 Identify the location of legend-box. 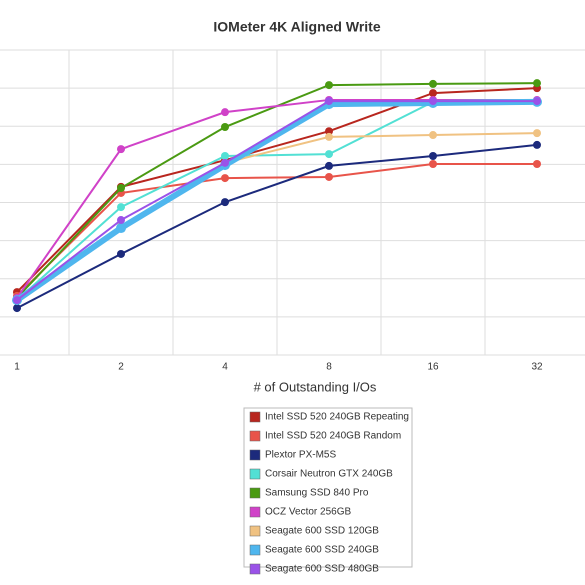
(328, 487).